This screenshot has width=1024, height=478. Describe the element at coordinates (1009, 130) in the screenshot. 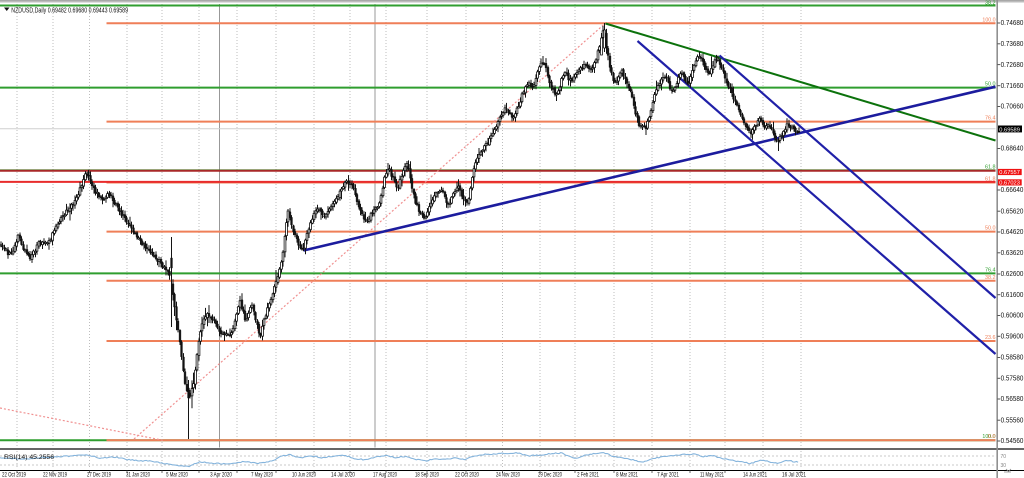

I see `svg-text: 0.69589` at that location.